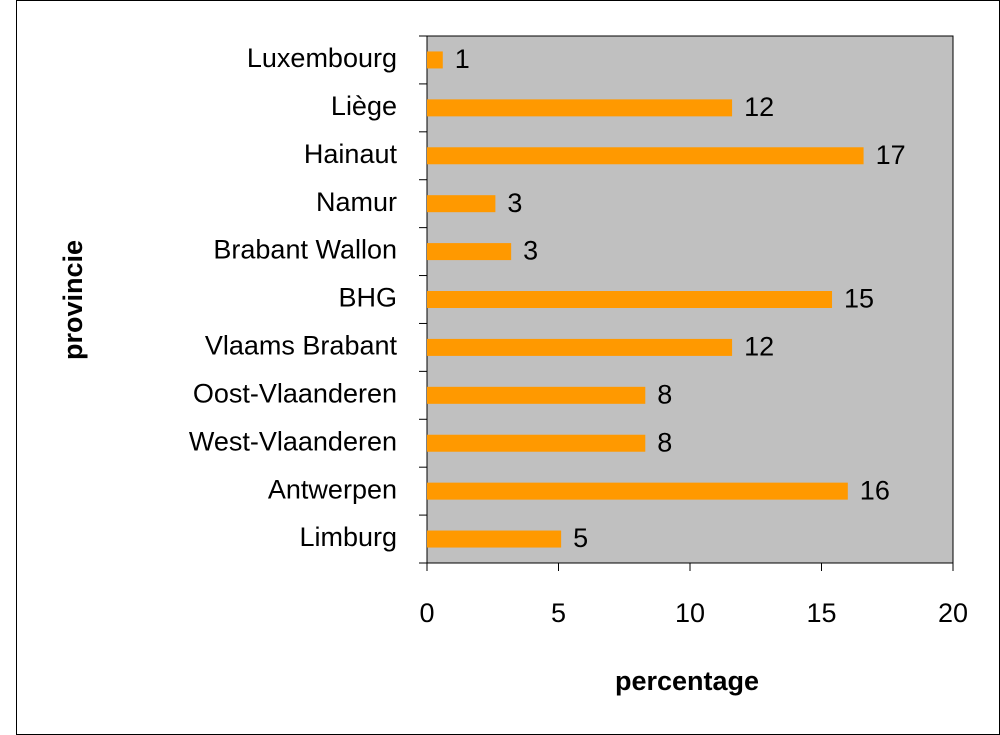  What do you see at coordinates (859, 299) in the screenshot?
I see `data-label: 15` at bounding box center [859, 299].